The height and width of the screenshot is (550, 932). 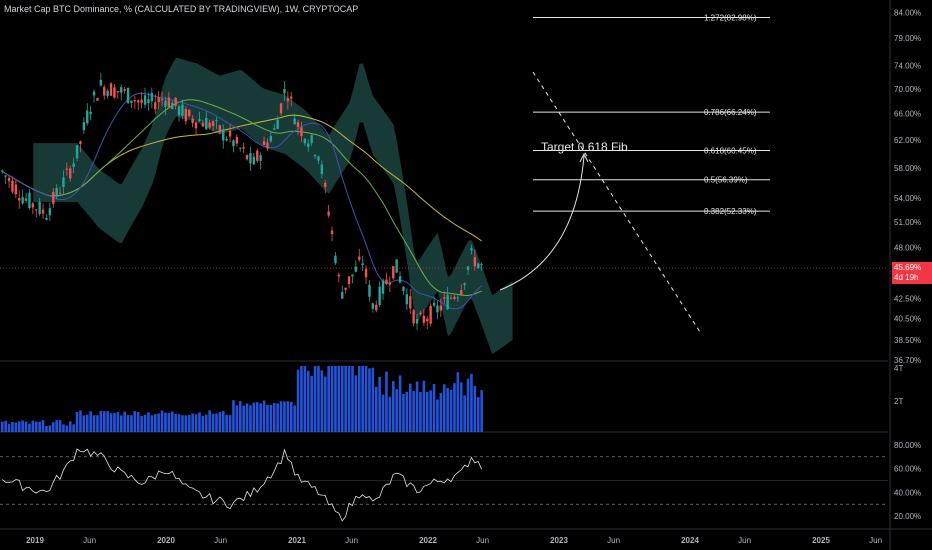 I want to click on time-axis-tick-0: 2019, so click(x=35, y=540).